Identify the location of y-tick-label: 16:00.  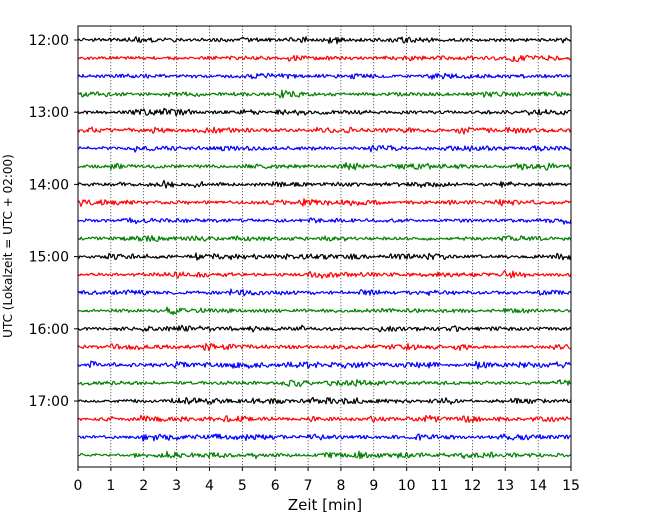
(49, 330).